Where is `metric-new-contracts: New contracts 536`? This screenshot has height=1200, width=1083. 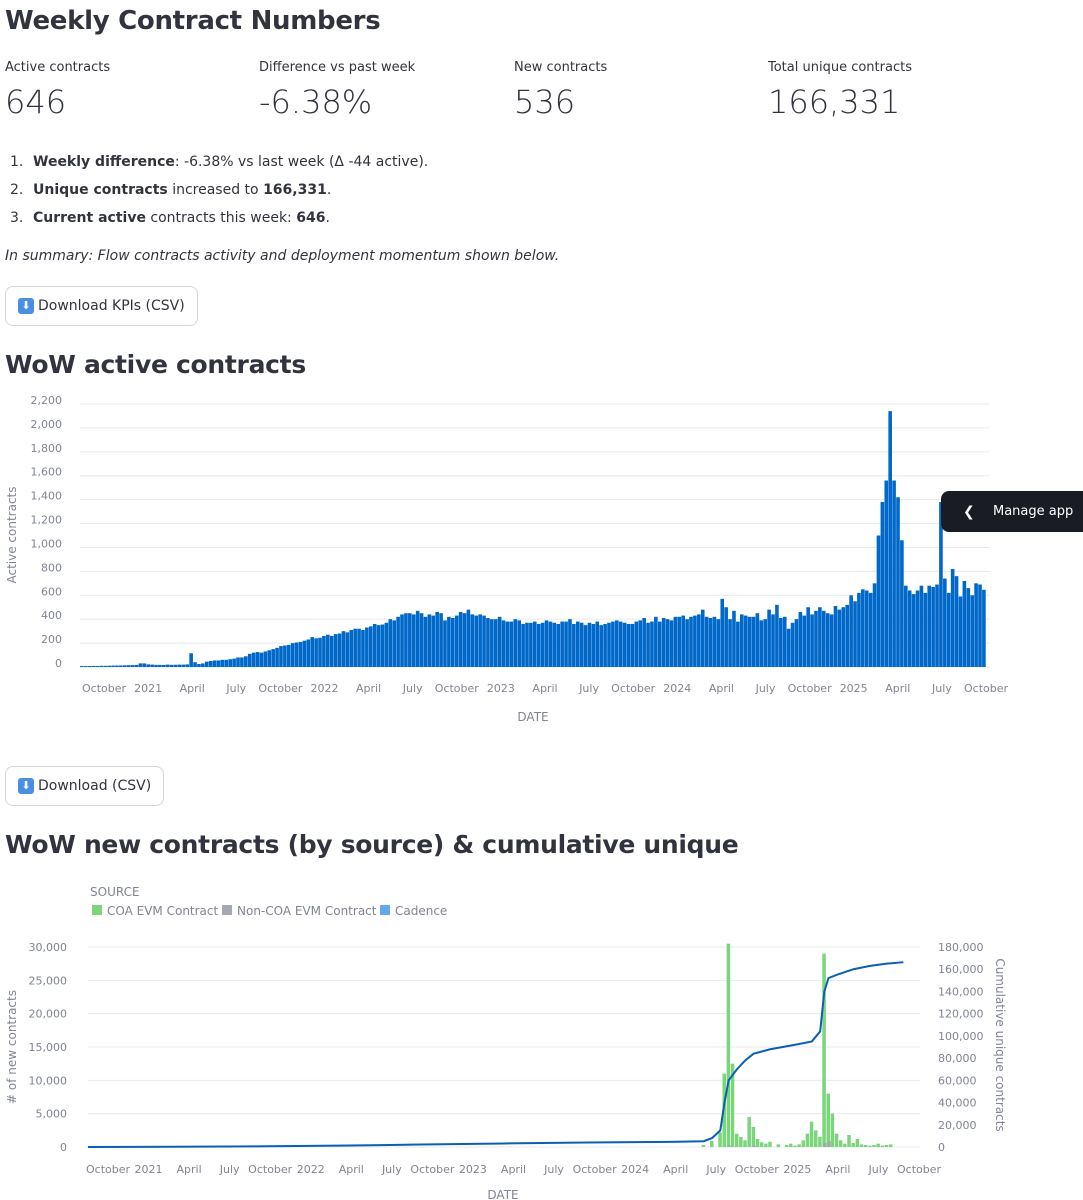
metric-new-contracts: New contracts 536 is located at coordinates (639, 90).